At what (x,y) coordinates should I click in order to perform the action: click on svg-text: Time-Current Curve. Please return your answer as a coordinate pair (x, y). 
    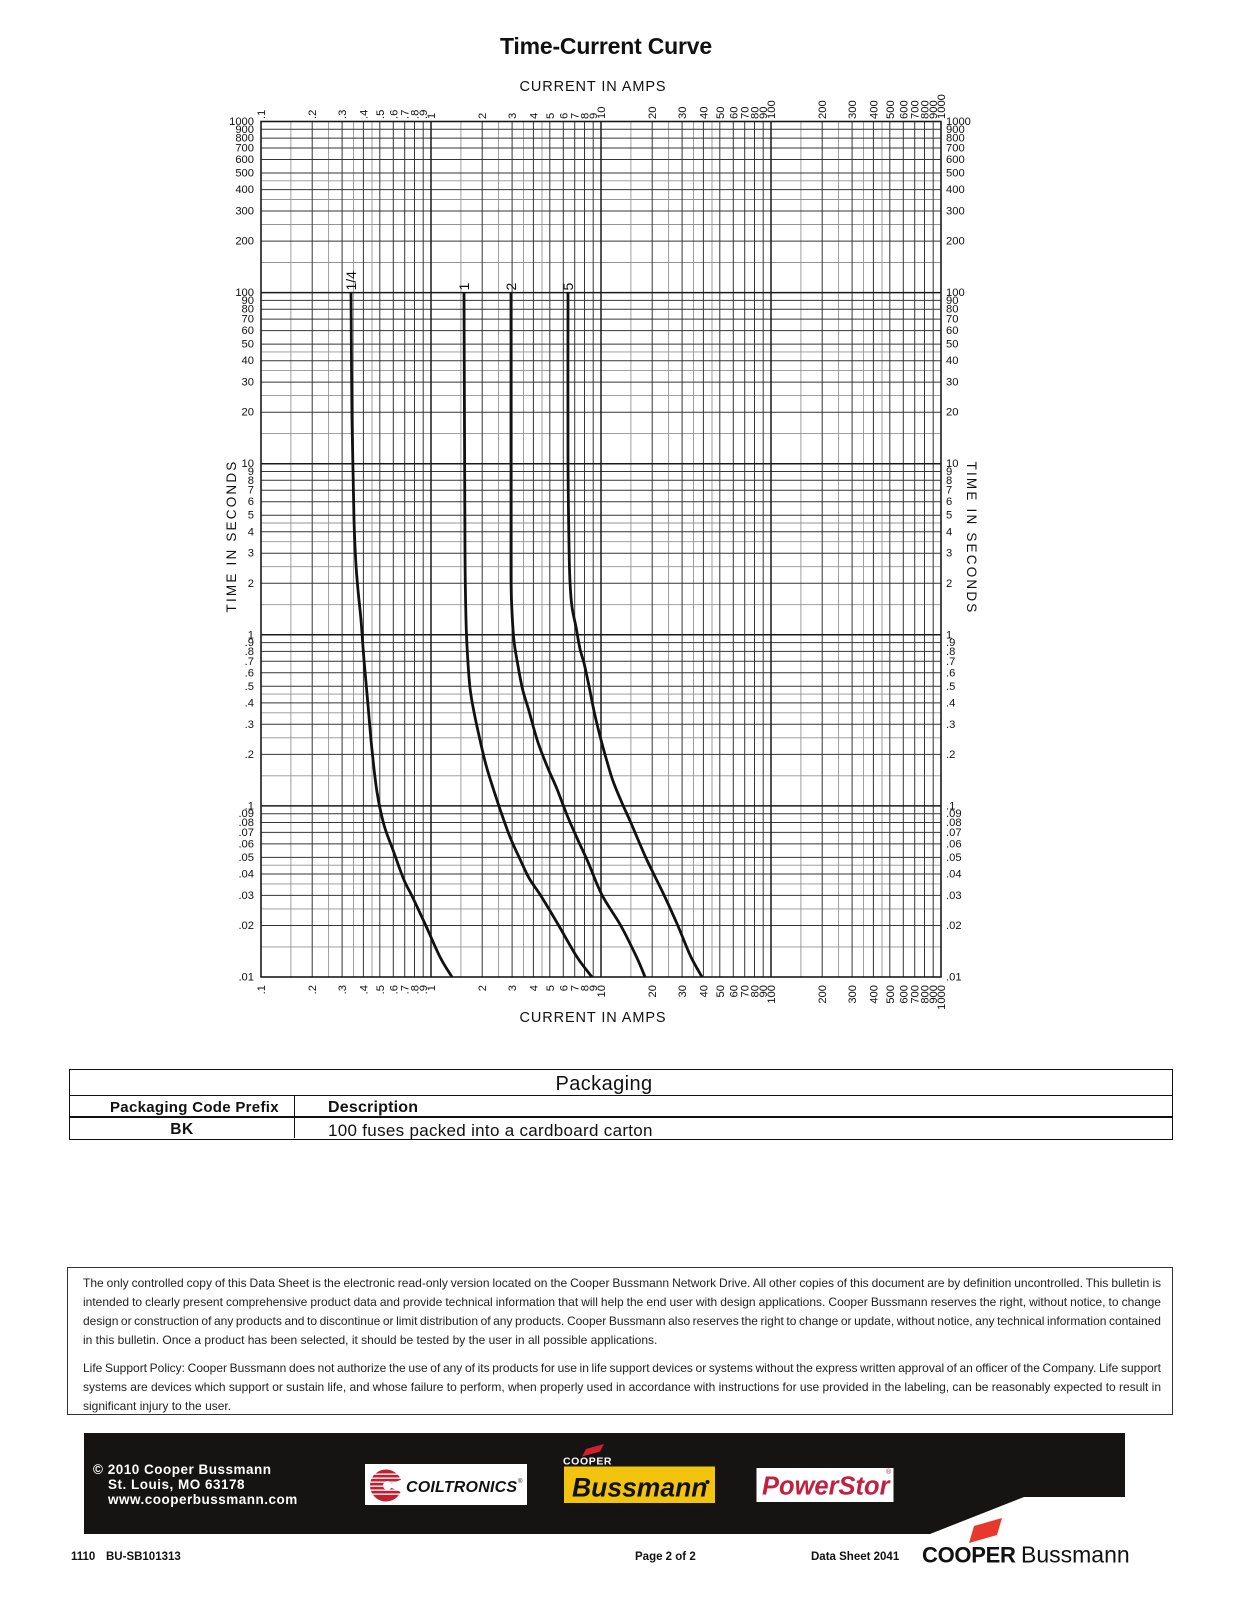
    Looking at the image, I should click on (606, 46).